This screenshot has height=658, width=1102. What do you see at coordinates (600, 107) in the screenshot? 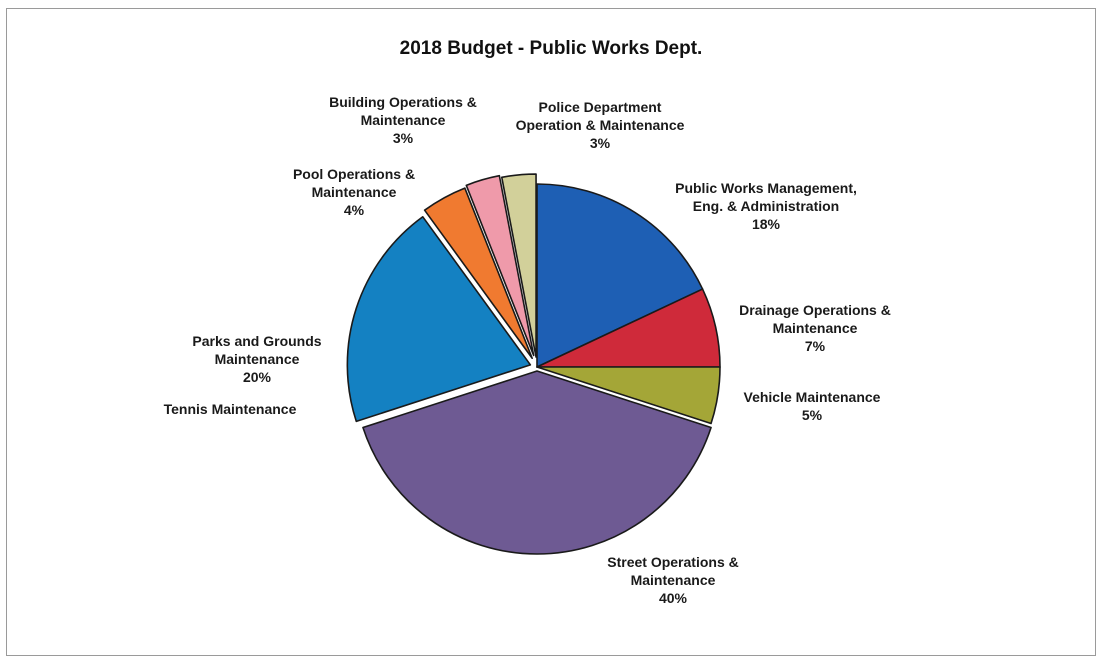
I see `slice-label-line: Police Department` at bounding box center [600, 107].